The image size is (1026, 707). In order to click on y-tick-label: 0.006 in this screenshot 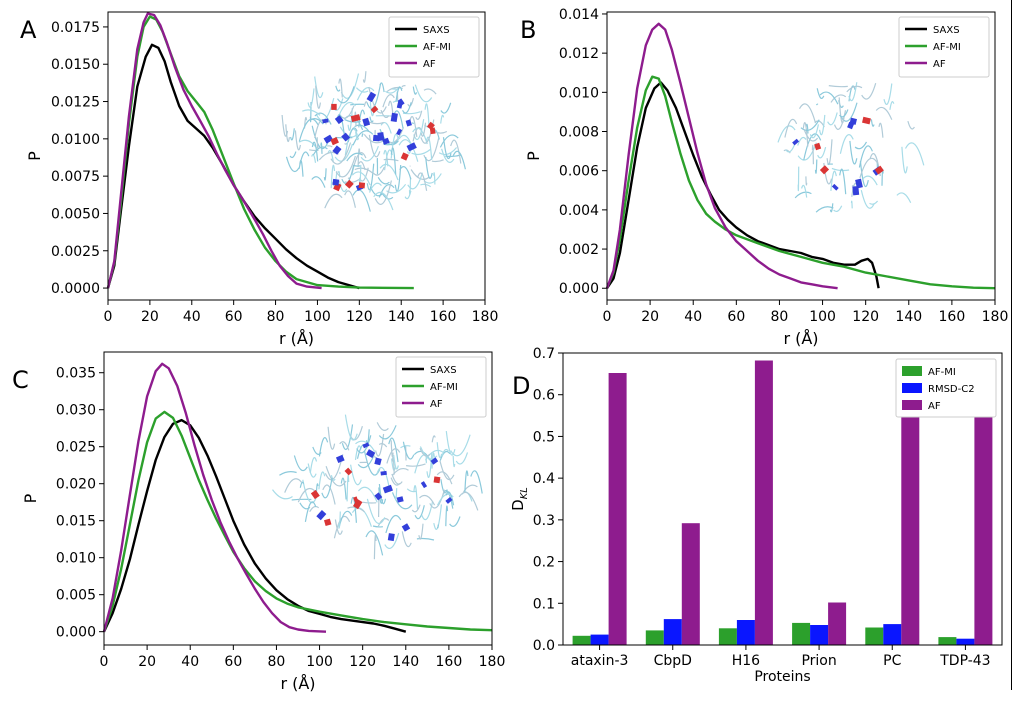, I will do `click(579, 172)`.